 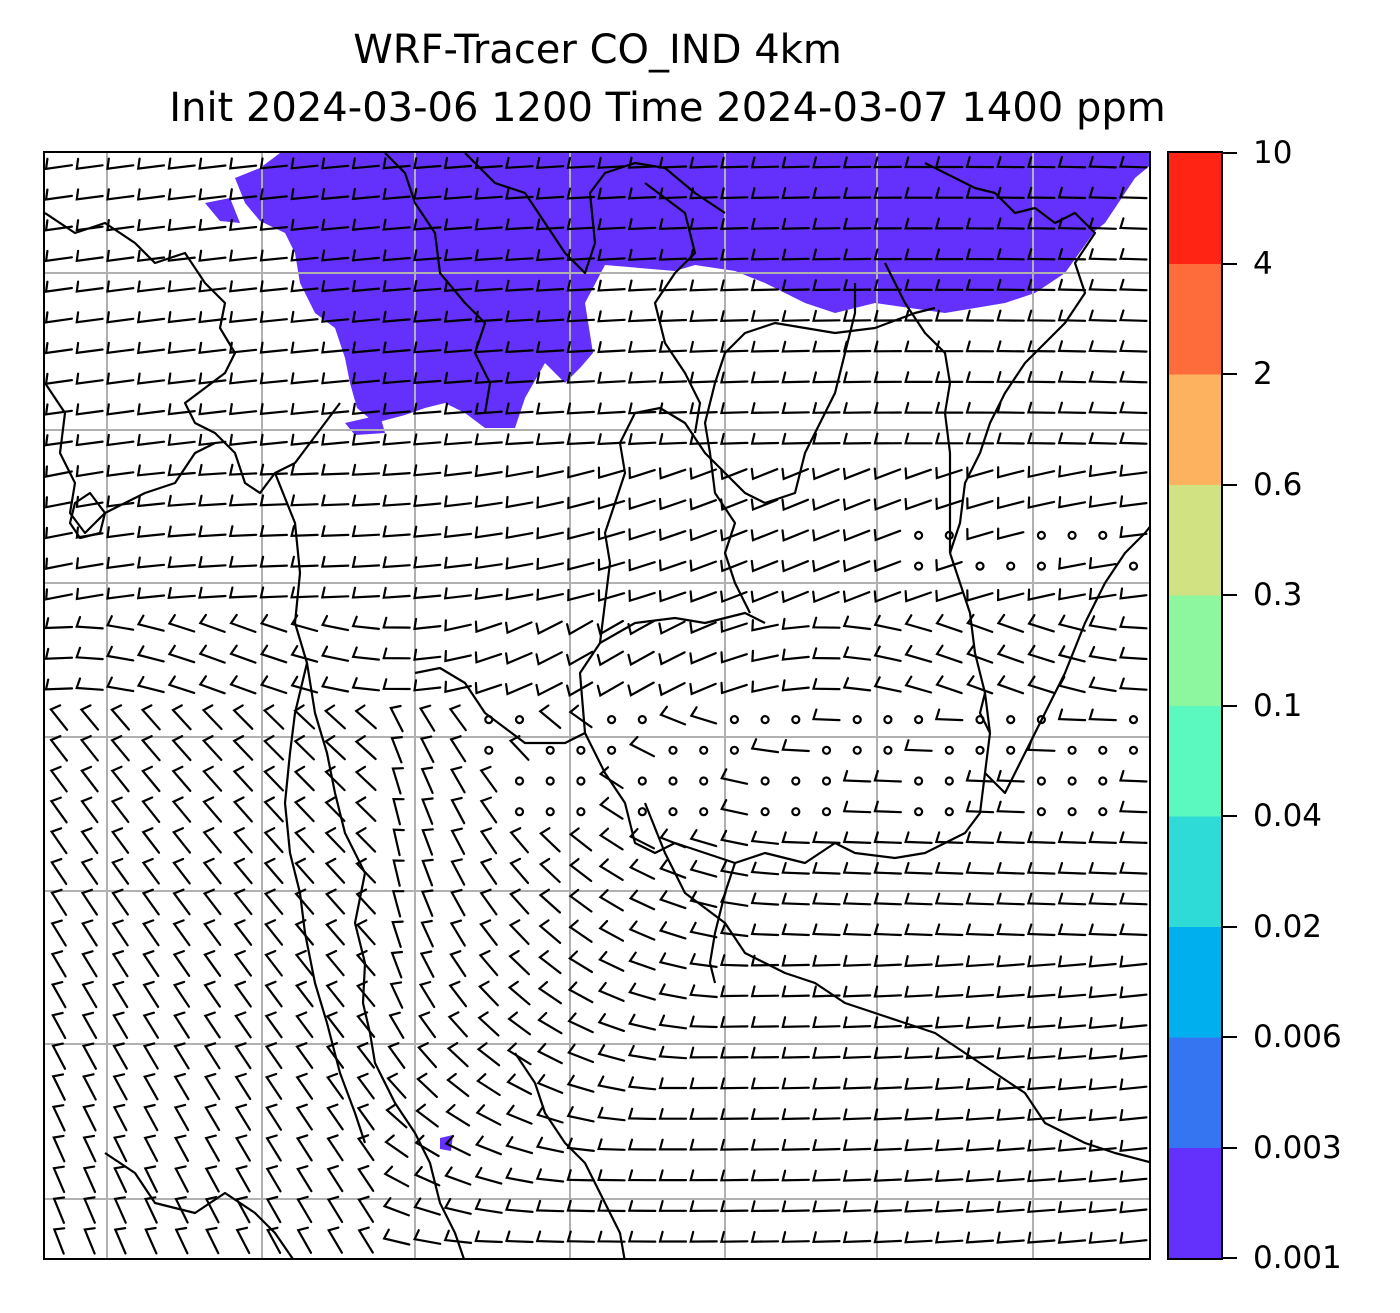 I want to click on colorbar-label: 0.02, so click(x=1288, y=926).